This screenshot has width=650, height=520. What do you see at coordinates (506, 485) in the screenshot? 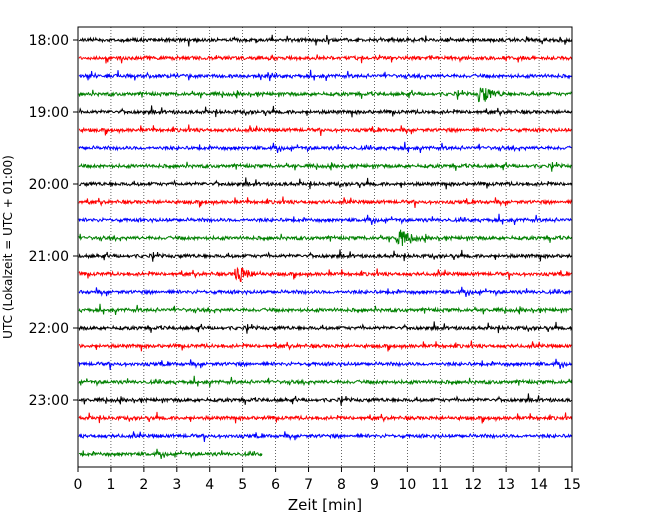
I see `x-tick-label: 13` at bounding box center [506, 485].